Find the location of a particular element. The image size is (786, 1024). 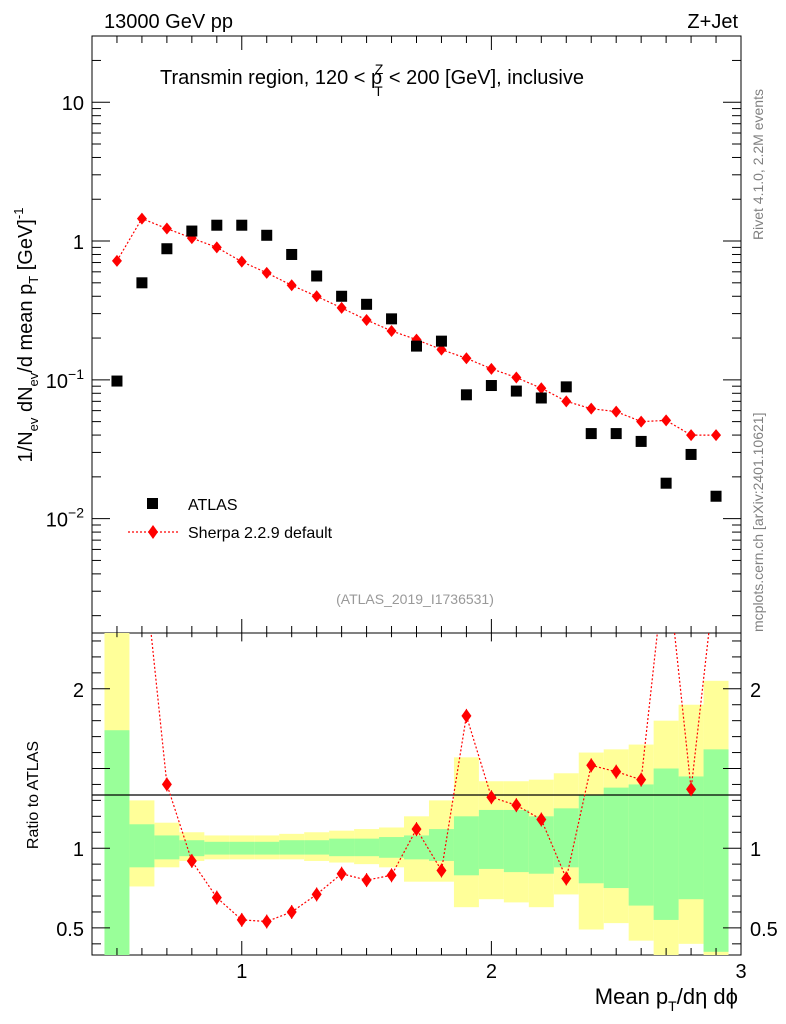

x-axis-label: Mean pT/dη dϕ is located at coordinates (666, 999).